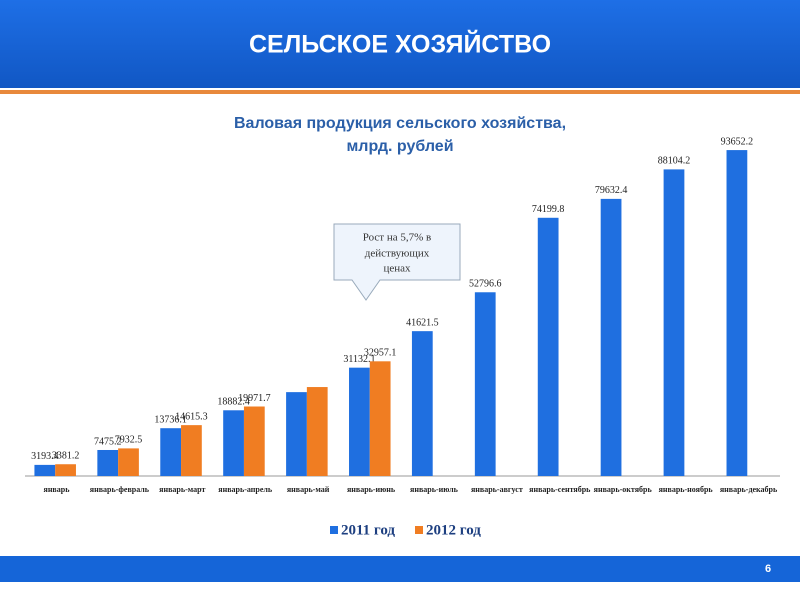  Describe the element at coordinates (191, 416) in the screenshot. I see `value-label: 14615.3` at that location.